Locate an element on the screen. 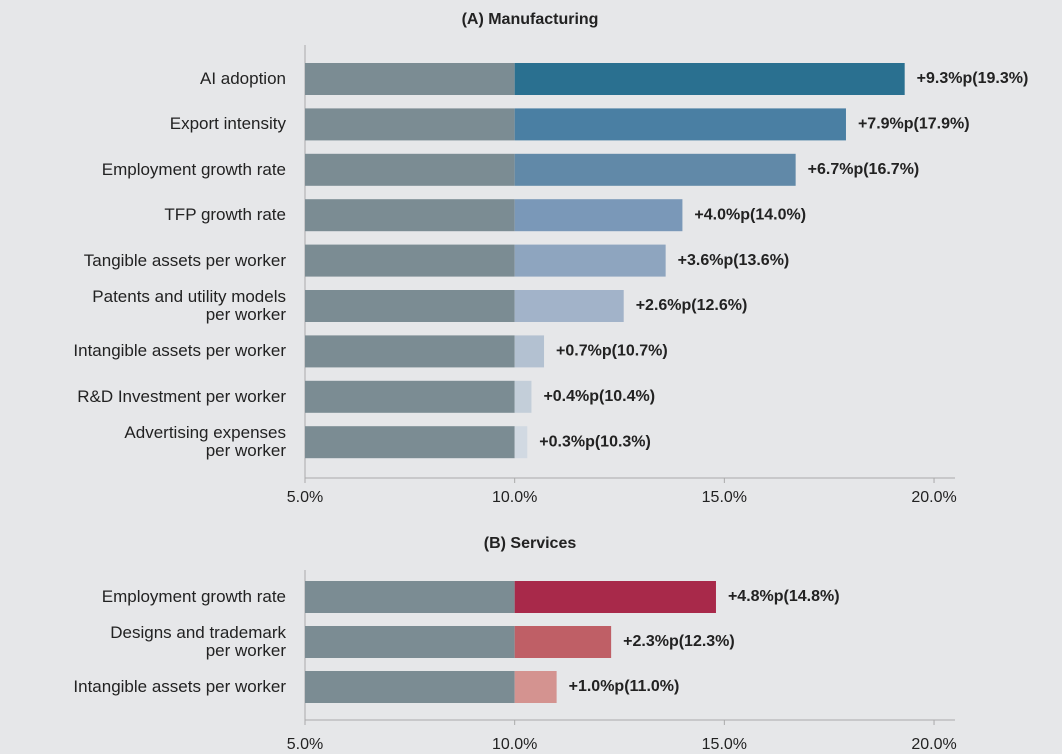  value-label: +2.3%p(12.3%) is located at coordinates (679, 641).